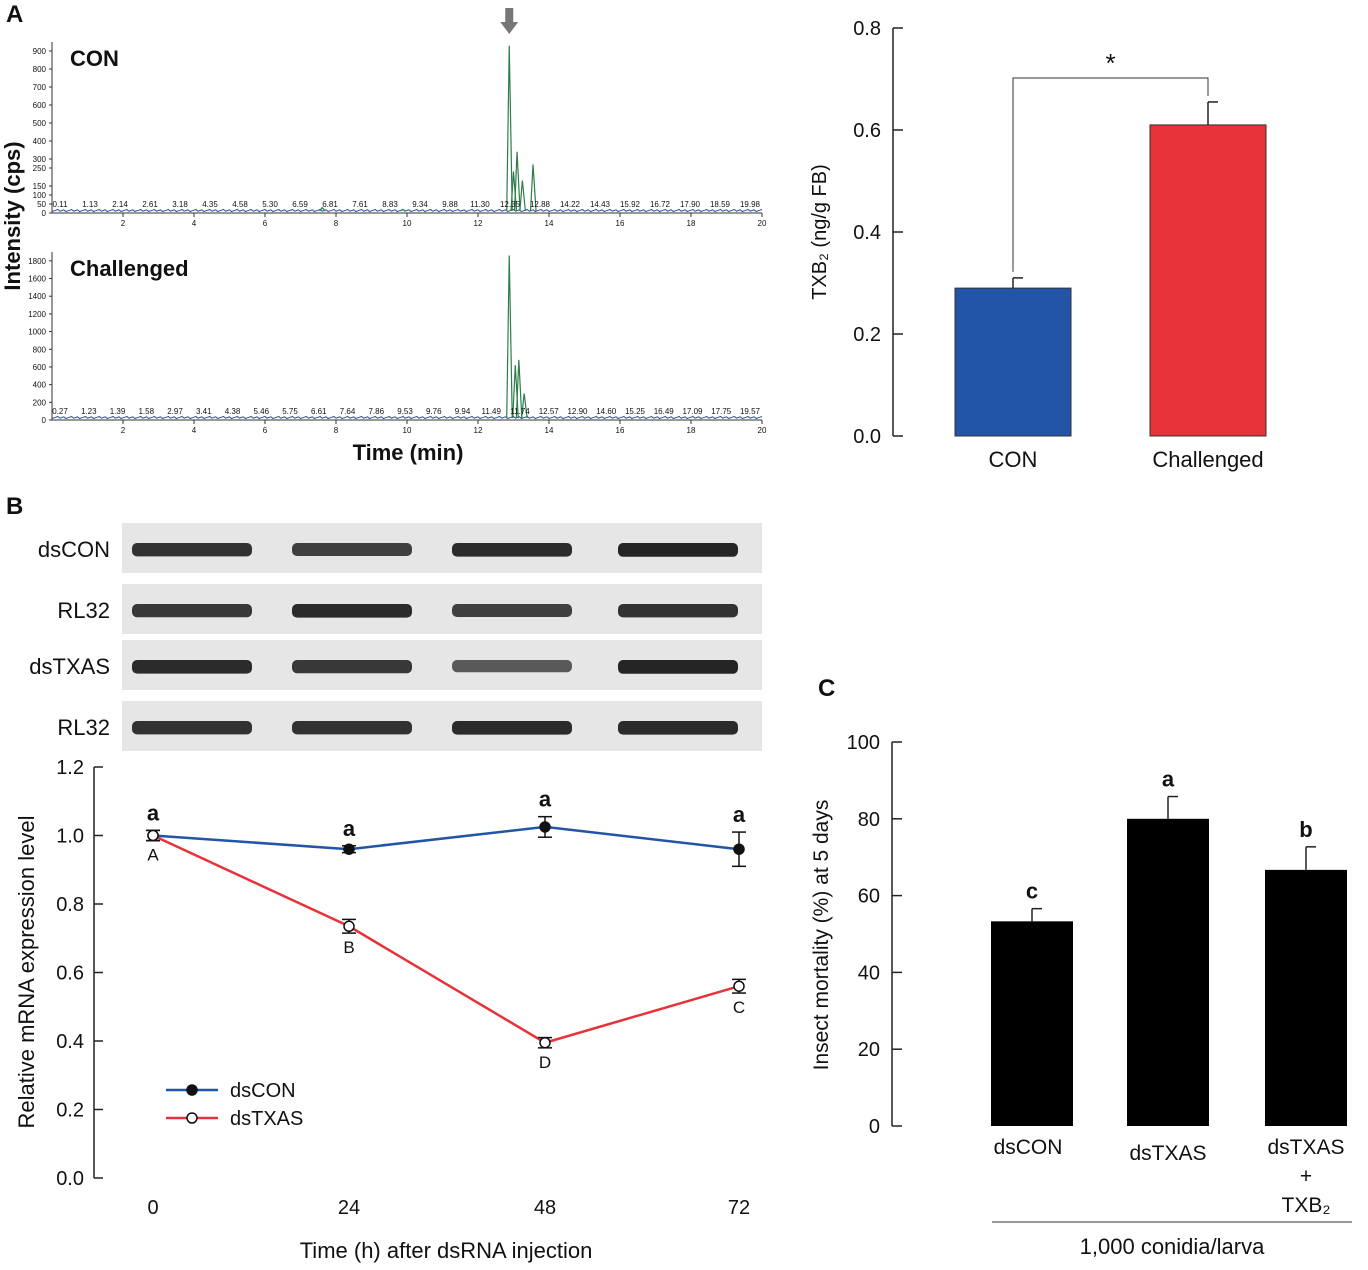  What do you see at coordinates (40, 402) in the screenshot?
I see `chromatogram-y-tick-label: 200` at bounding box center [40, 402].